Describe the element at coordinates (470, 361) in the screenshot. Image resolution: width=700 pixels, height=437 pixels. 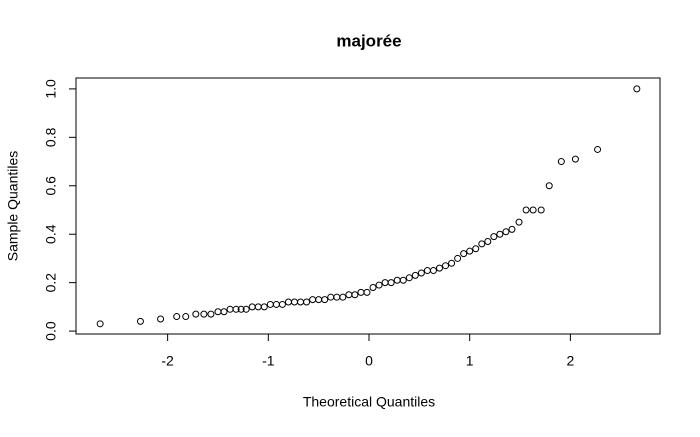
I see `x-tick-label: 1` at that location.